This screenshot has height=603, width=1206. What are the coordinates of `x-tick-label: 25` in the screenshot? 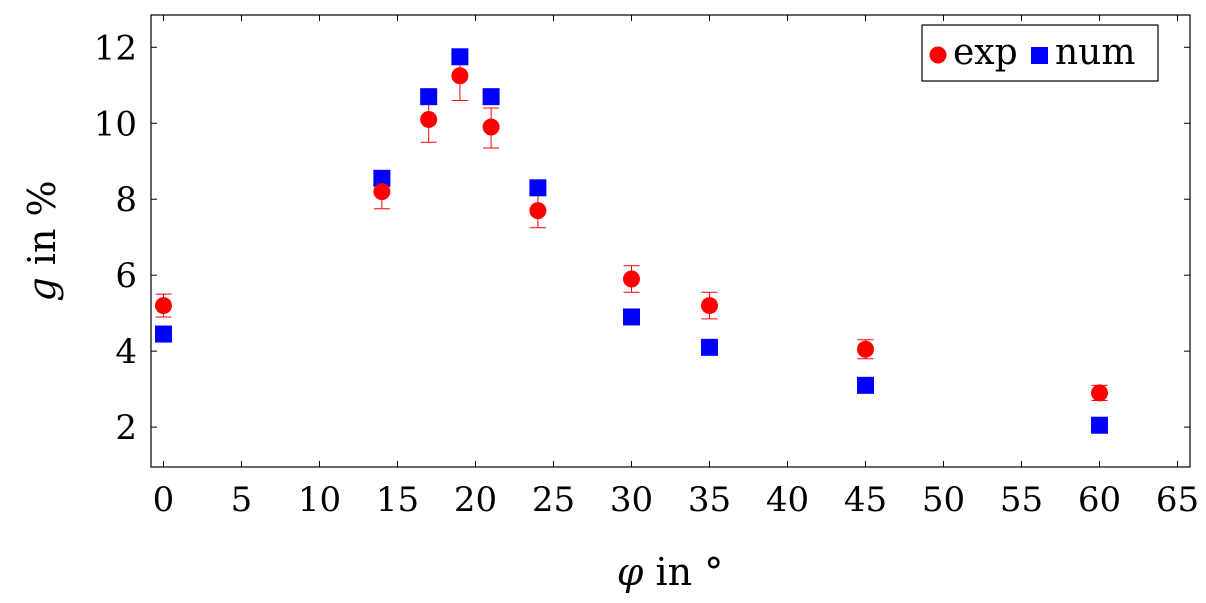 It's located at (553, 500).